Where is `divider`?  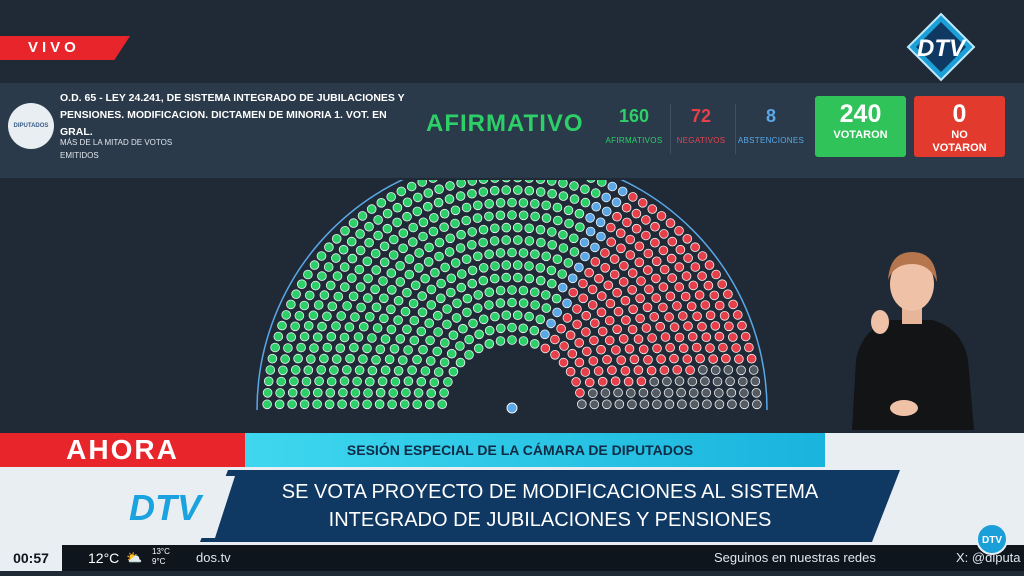
divider is located at coordinates (735, 129).